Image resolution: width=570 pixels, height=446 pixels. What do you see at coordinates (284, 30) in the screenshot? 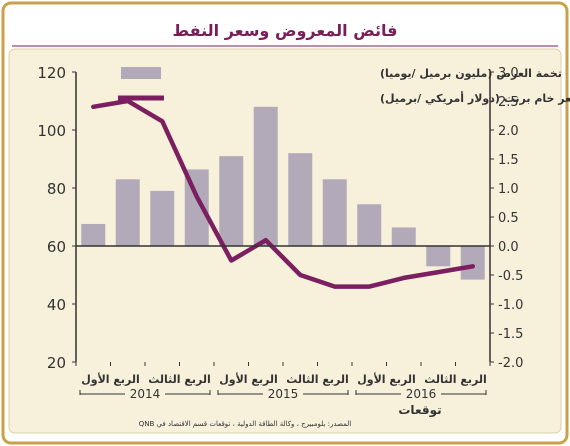
I see `chart-title: فائض المعروض وسعر النفط` at bounding box center [284, 30].